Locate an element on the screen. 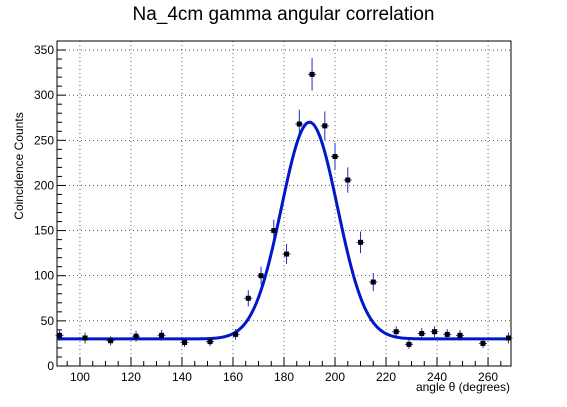  y-tick-label: 250 is located at coordinates (44, 140).